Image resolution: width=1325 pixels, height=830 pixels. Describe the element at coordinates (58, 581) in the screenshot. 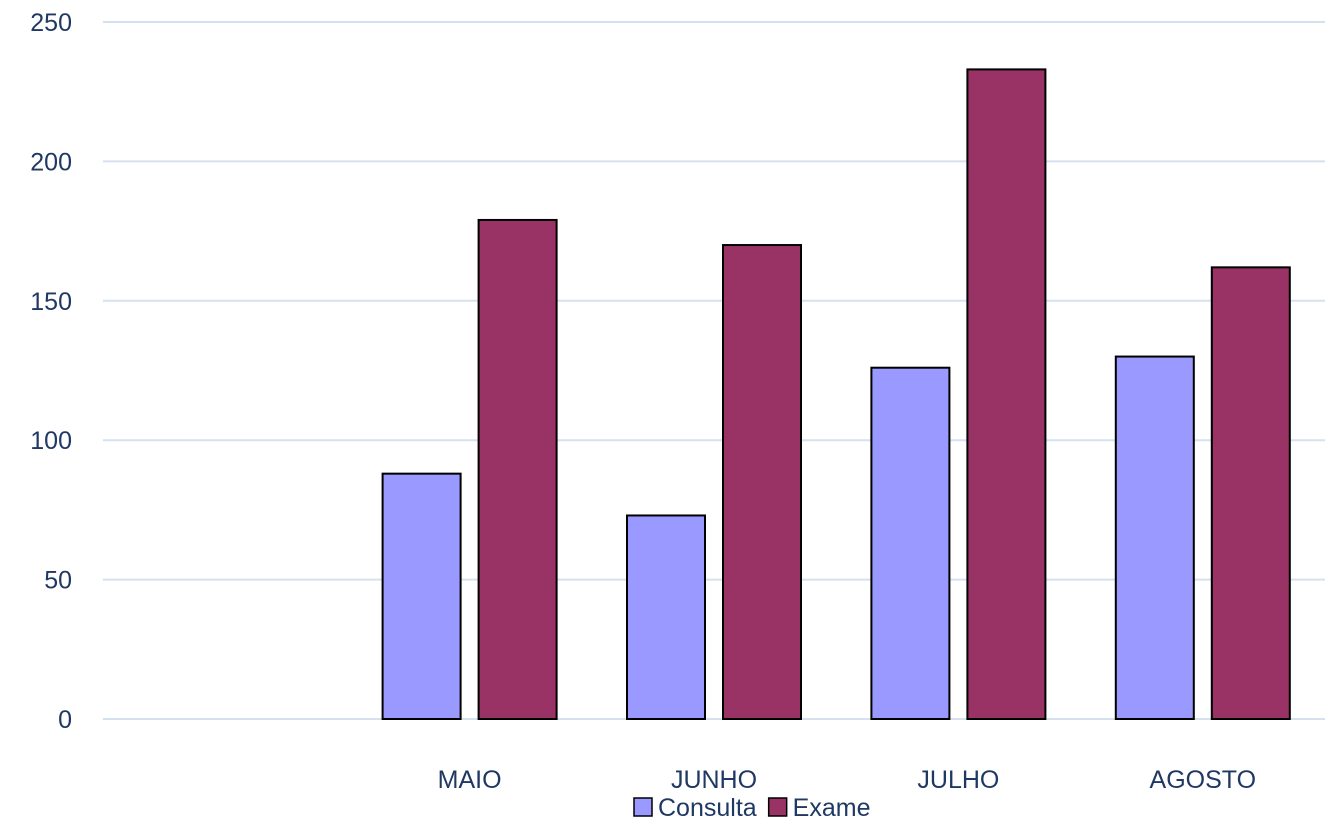

I see `y-tick-label-50: 50` at that location.